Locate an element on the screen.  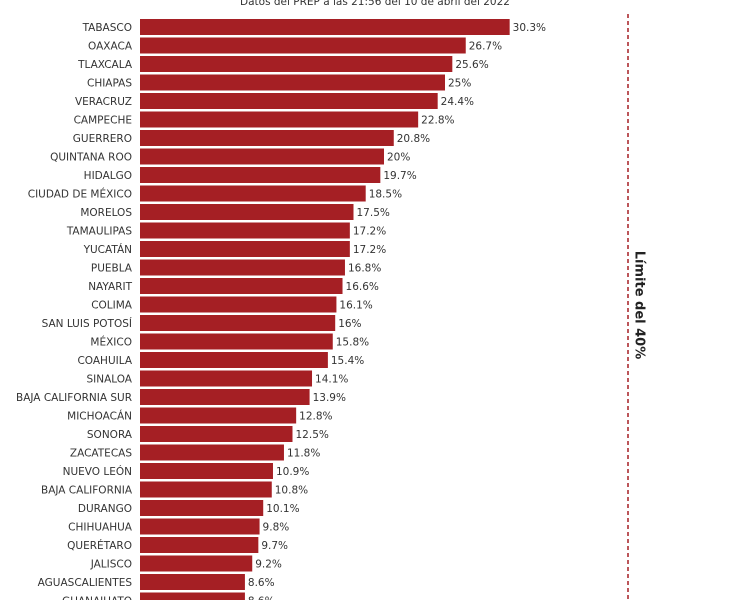
y-tick-label: AGUASCALIENTES is located at coordinates (85, 583).